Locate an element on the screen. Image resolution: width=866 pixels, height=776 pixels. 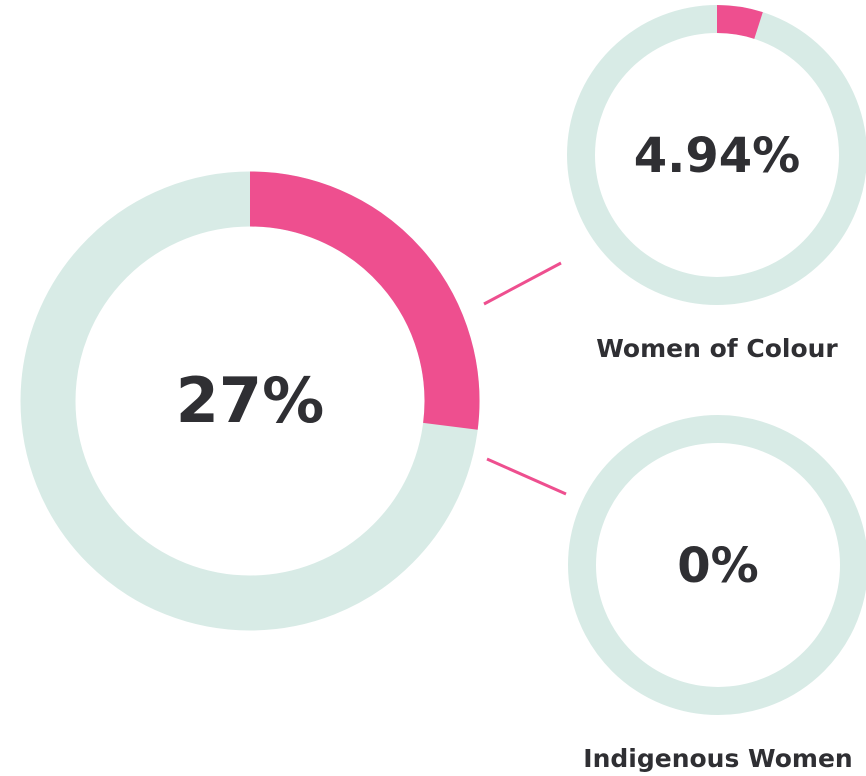
donut-label: Indigenous Women is located at coordinates (717, 758).